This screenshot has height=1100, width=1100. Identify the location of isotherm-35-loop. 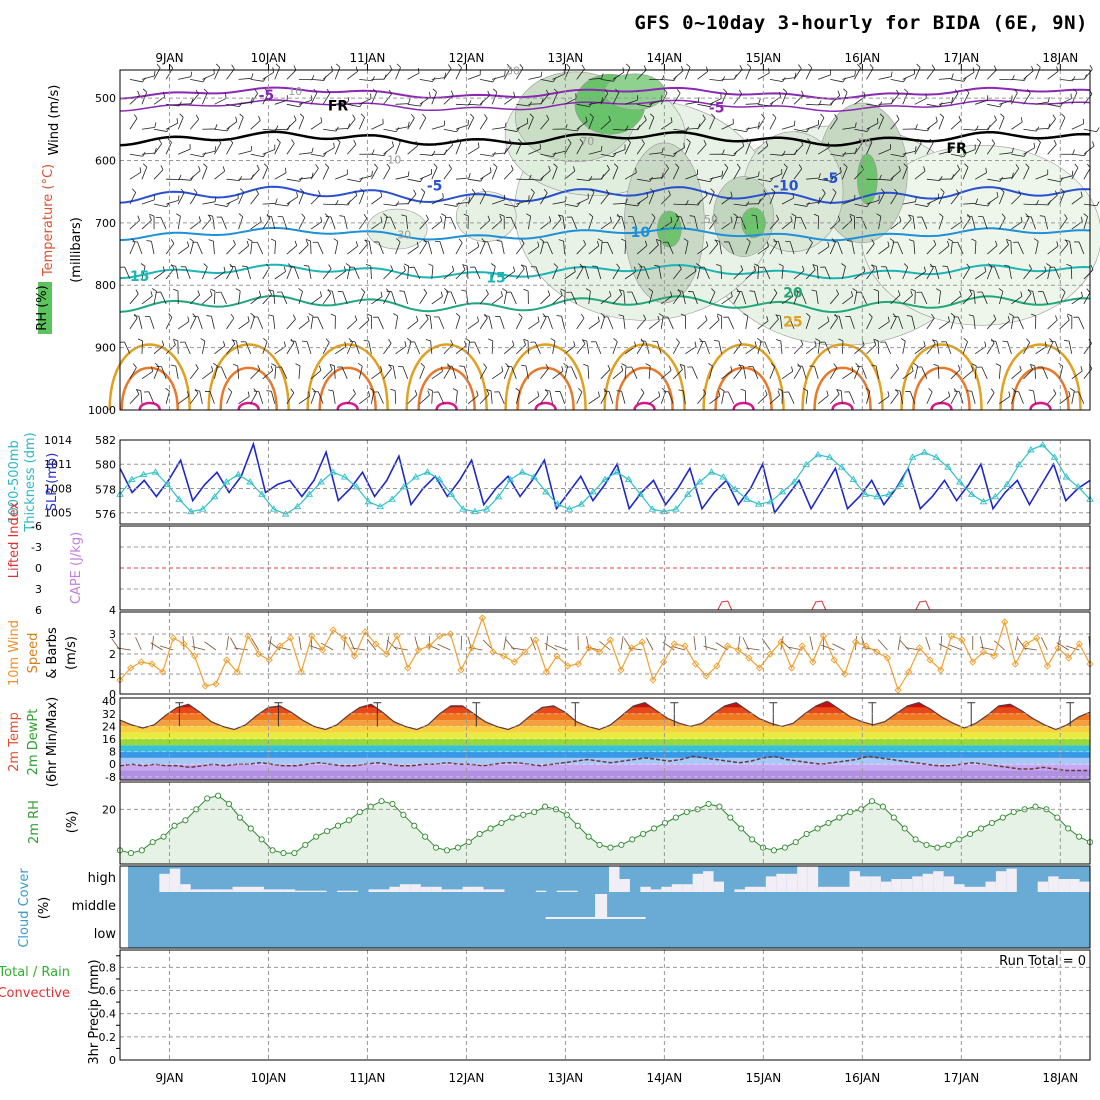
(347, 406).